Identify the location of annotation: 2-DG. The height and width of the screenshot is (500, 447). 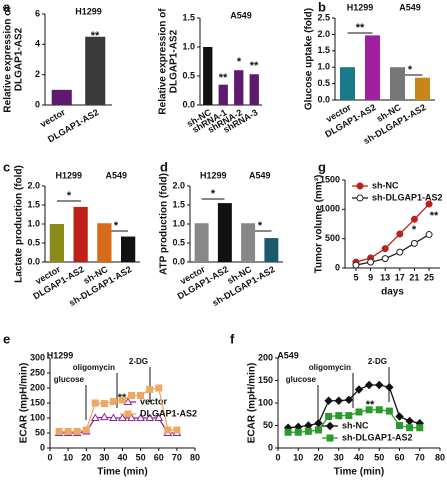
(377, 361).